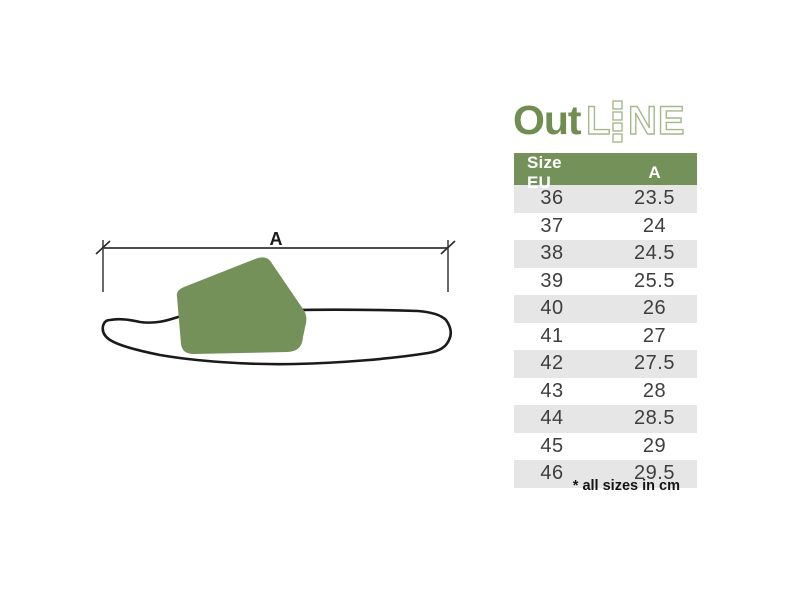  What do you see at coordinates (552, 198) in the screenshot?
I see `size-cell: 36` at bounding box center [552, 198].